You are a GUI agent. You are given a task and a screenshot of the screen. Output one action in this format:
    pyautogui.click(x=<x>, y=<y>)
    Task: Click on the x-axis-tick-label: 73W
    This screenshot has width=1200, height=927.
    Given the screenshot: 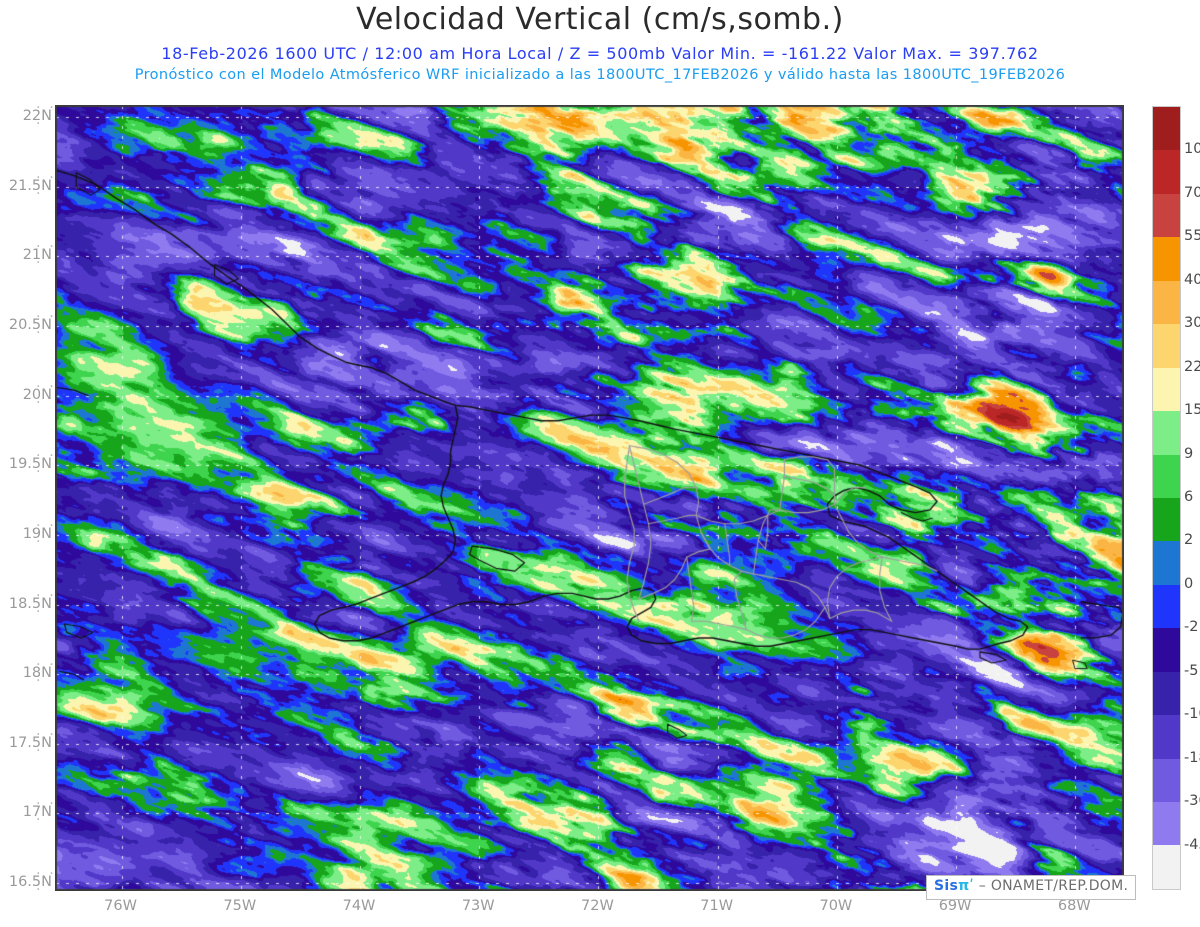 What is the action you would take?
    pyautogui.click(x=478, y=906)
    